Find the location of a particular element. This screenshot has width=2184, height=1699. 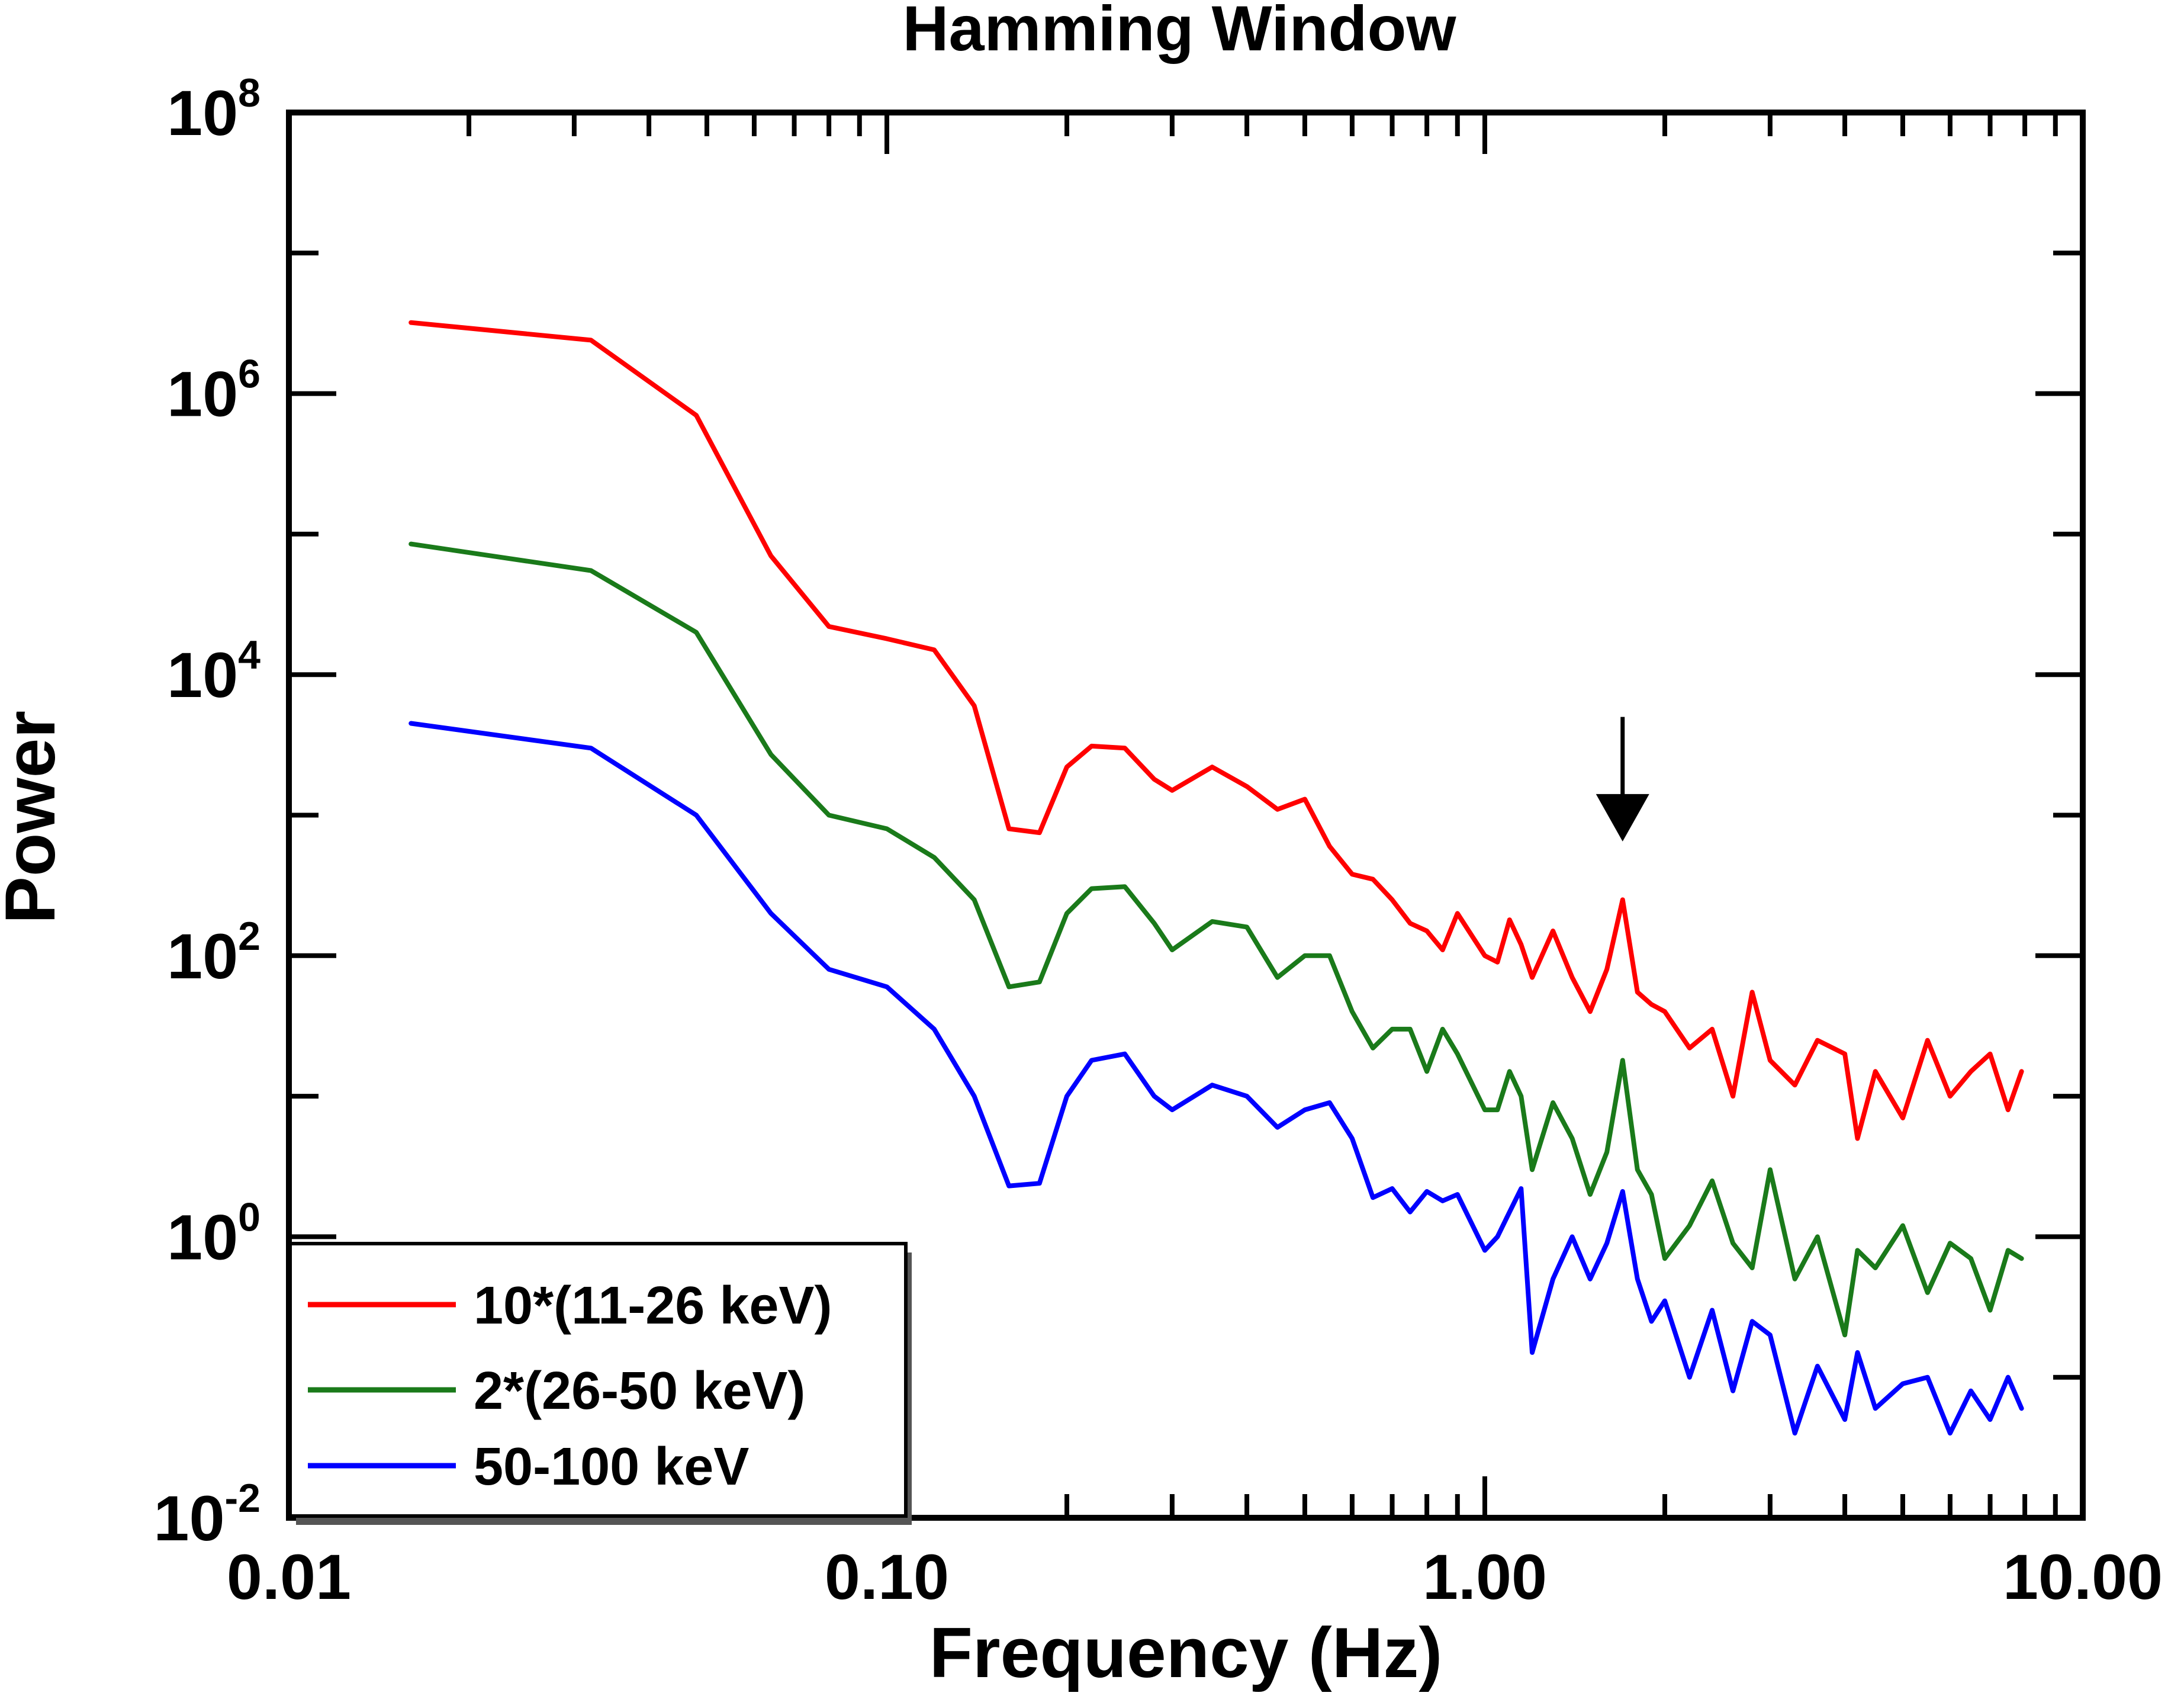

legend-label-1: 2*(26-50 keV) is located at coordinates (640, 1391).